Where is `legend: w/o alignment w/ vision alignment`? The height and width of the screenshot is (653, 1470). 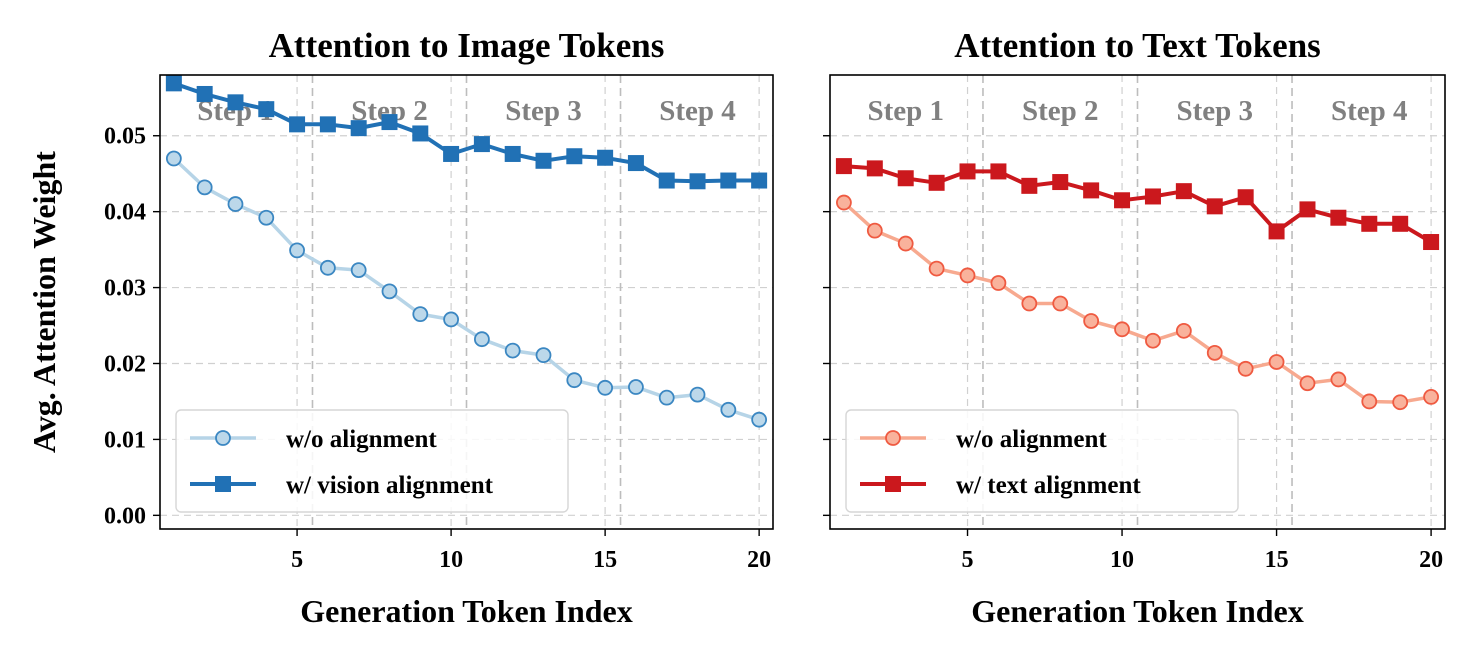 legend: w/o alignment w/ vision alignment is located at coordinates (372, 461).